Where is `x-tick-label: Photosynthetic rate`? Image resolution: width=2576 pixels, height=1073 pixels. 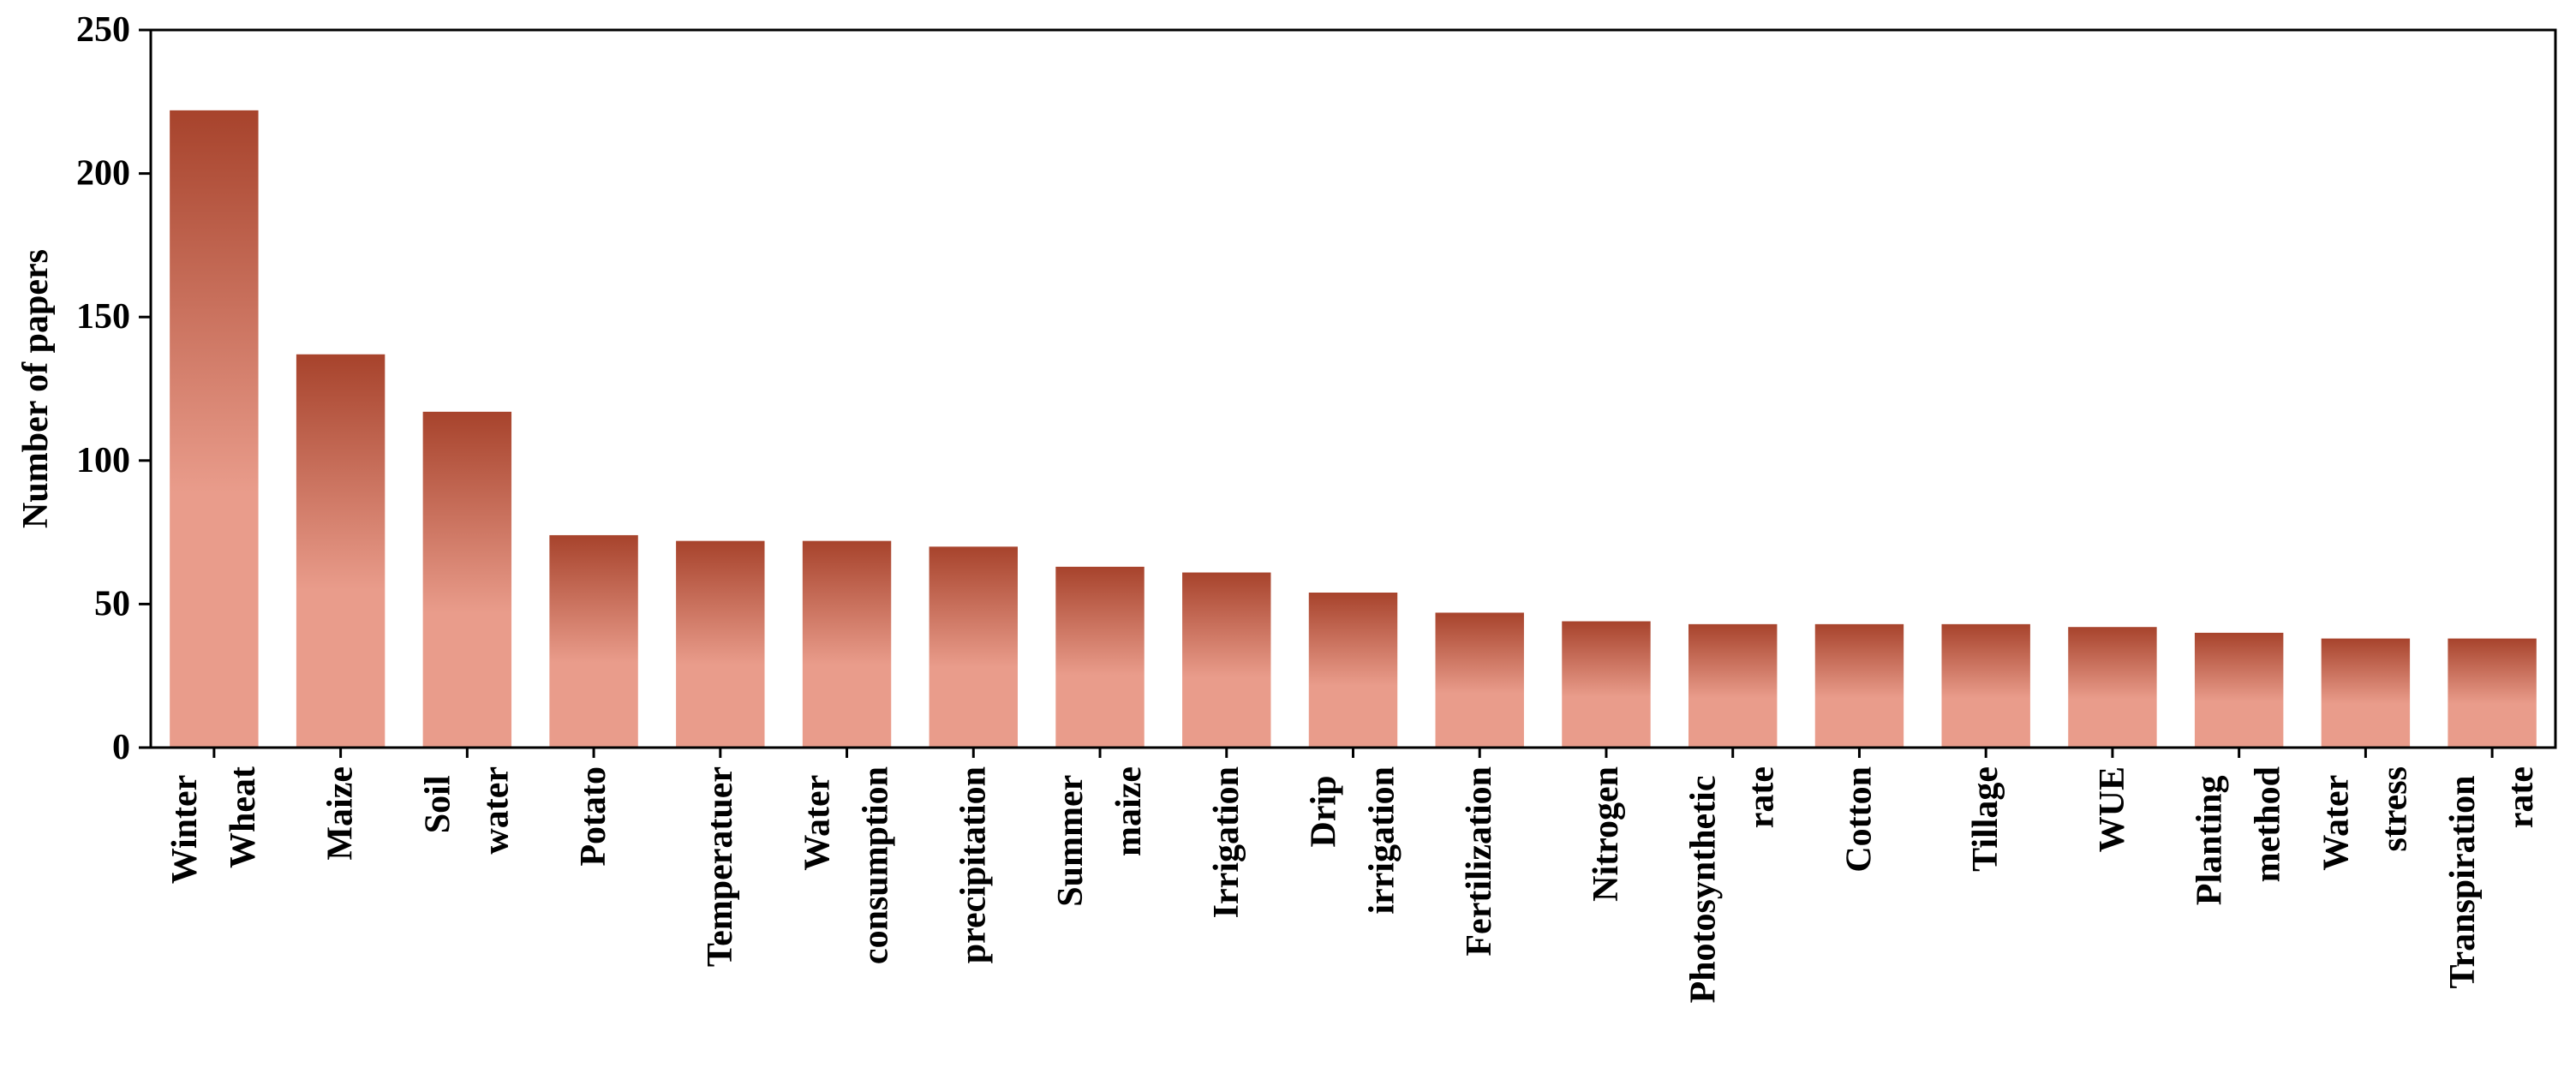
x-tick-label: Photosynthetic rate is located at coordinates (1733, 885).